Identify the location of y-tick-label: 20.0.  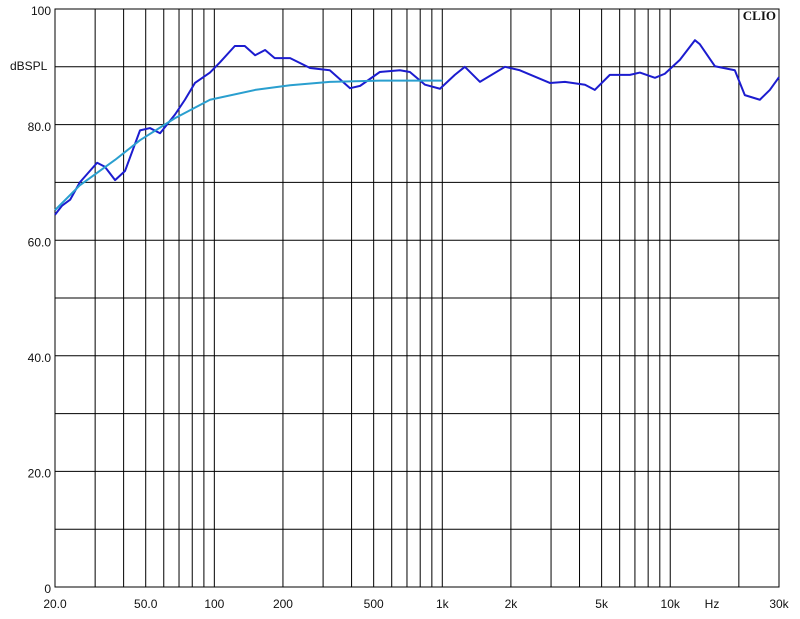
(40, 474).